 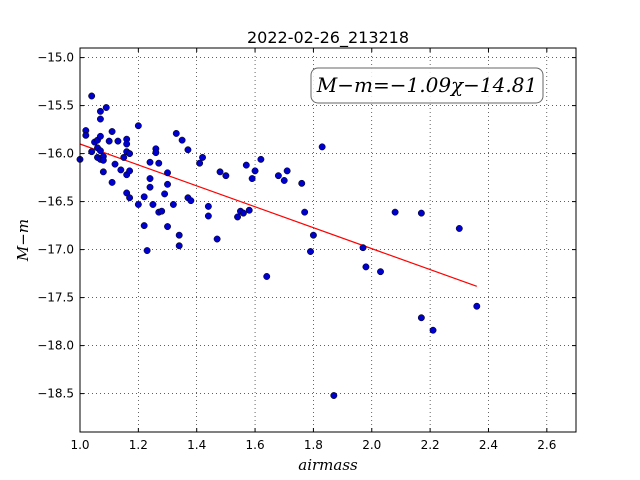 I want to click on y-tick-label: −16.5, so click(x=55, y=202).